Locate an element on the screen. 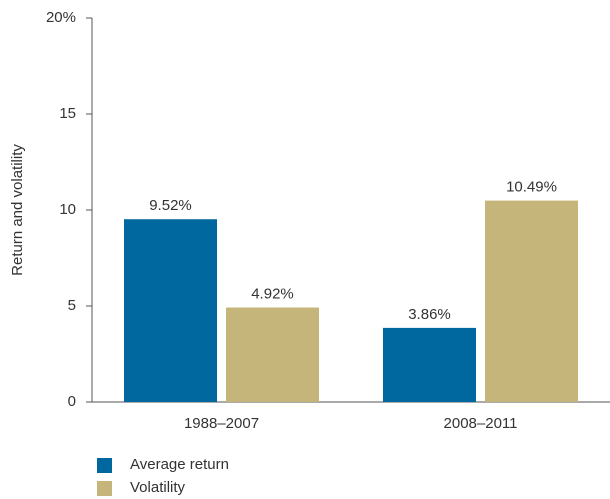 The image size is (610, 499). y-tick-label: 5 is located at coordinates (72, 305).